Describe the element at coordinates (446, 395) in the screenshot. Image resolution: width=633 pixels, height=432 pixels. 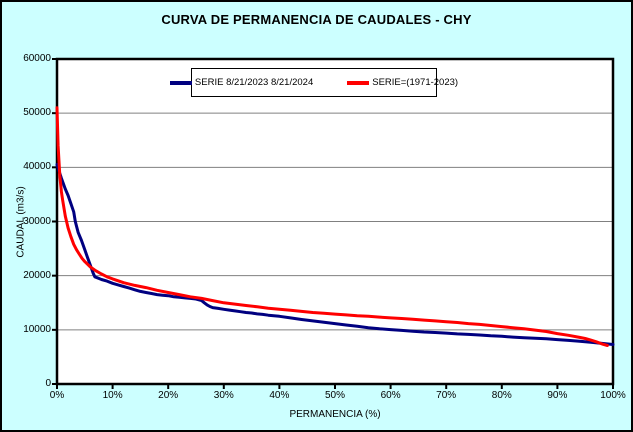
I see `x-tick-label: 70%` at that location.